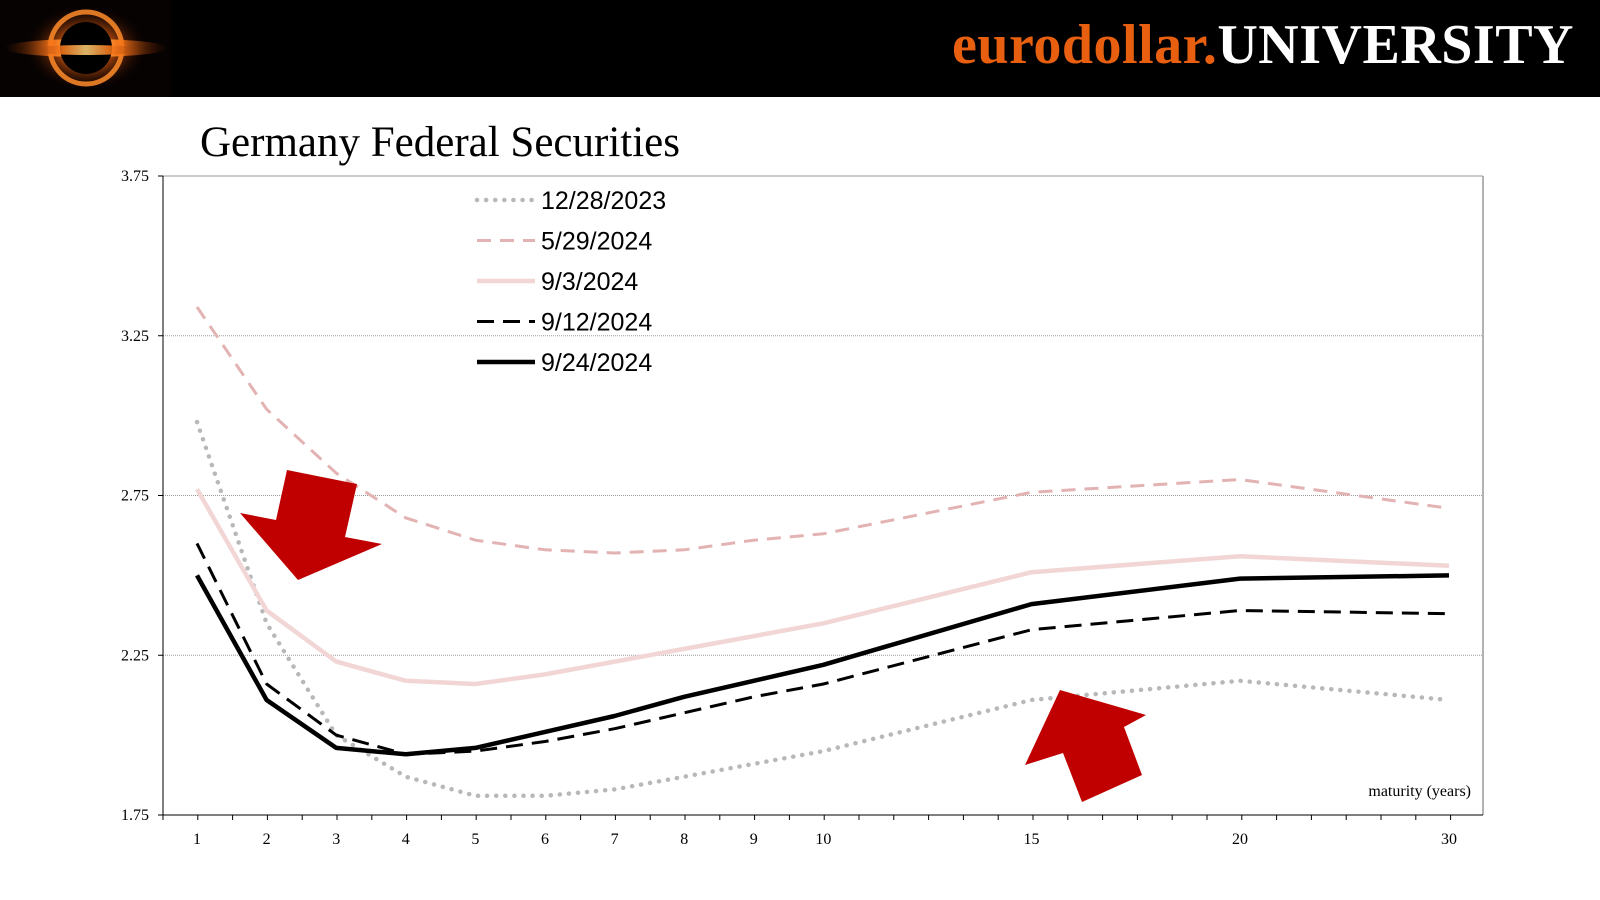 The image size is (1600, 900). I want to click on x-tick-label: 4, so click(406, 839).